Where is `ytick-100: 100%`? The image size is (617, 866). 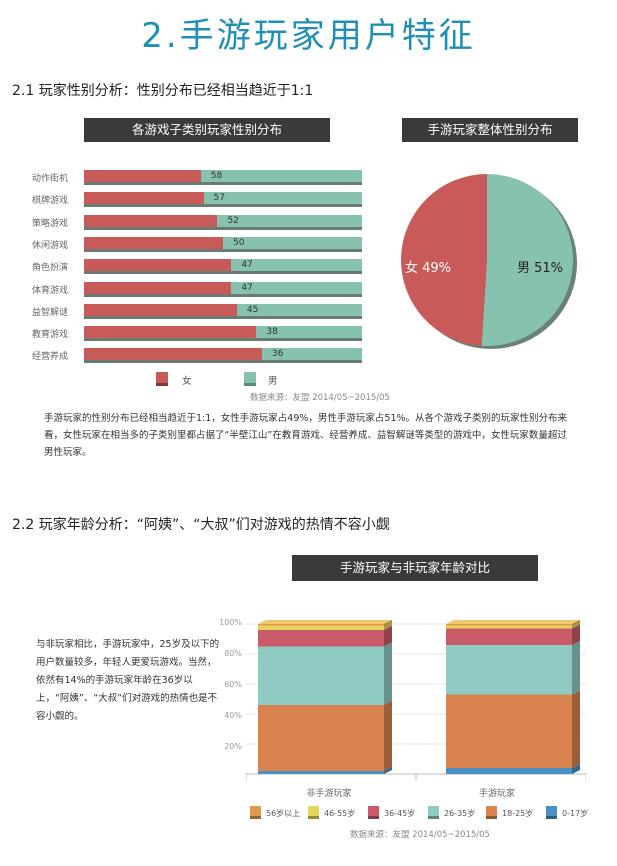
ytick-100: 100% is located at coordinates (230, 622).